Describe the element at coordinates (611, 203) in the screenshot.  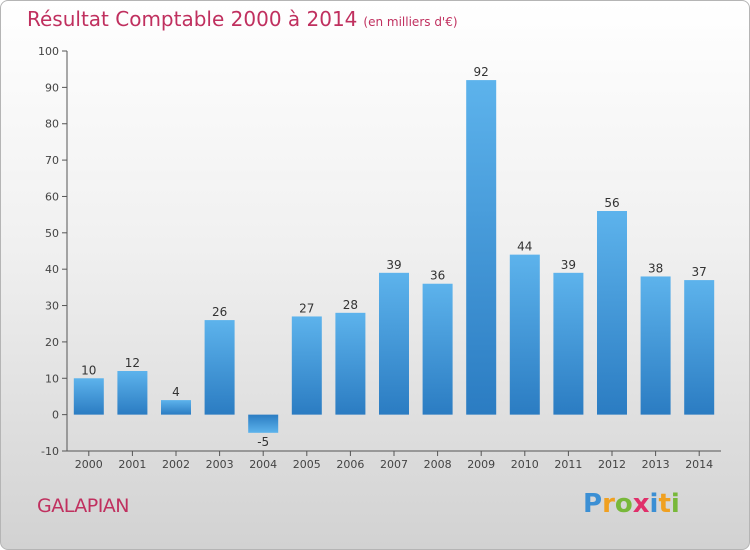
I see `value-label-2012: 56` at that location.